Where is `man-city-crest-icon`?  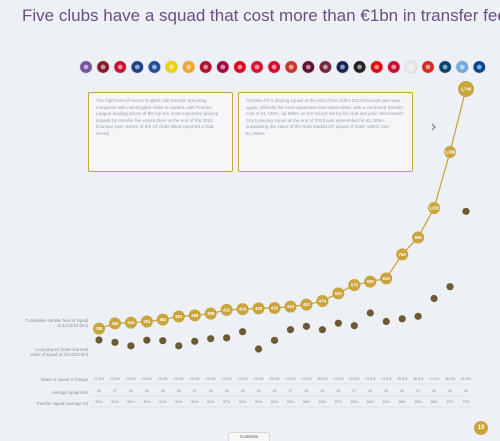
man-city-crest-icon is located at coordinates (462, 67).